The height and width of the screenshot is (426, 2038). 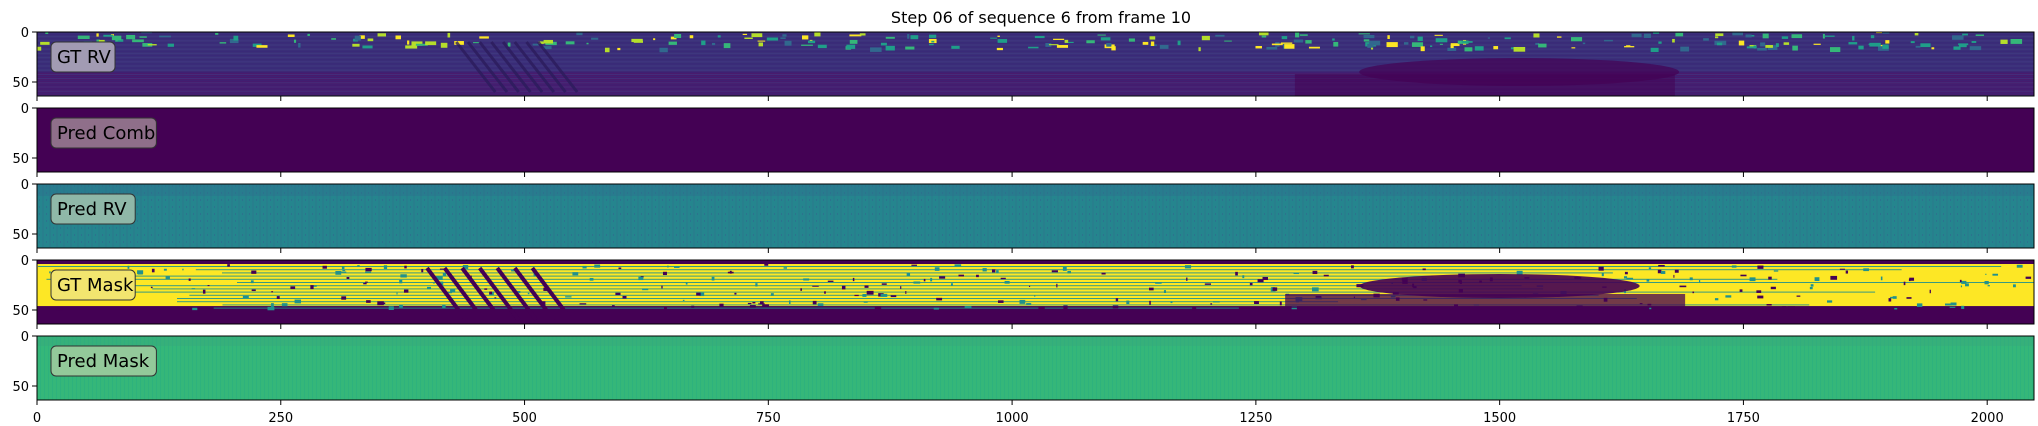 I want to click on panel-label: Pred Mask, so click(x=103, y=361).